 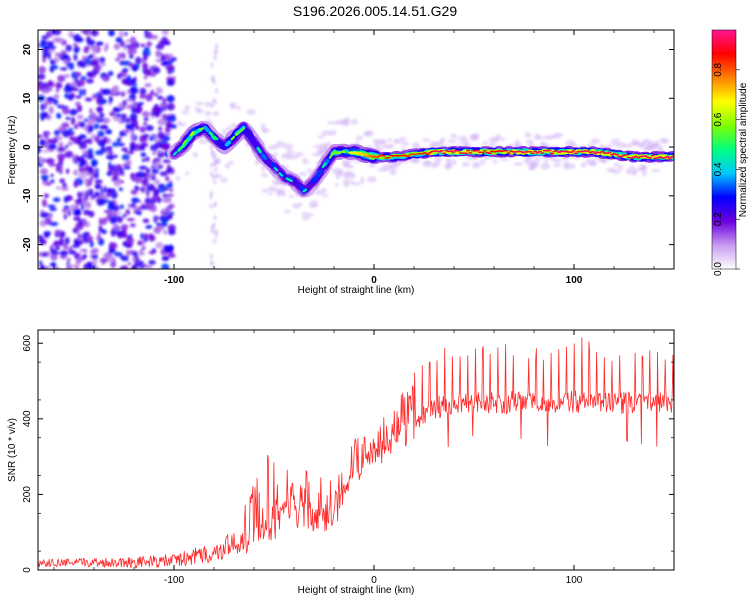 I want to click on snr-x-tick-label: 100, so click(x=574, y=580).